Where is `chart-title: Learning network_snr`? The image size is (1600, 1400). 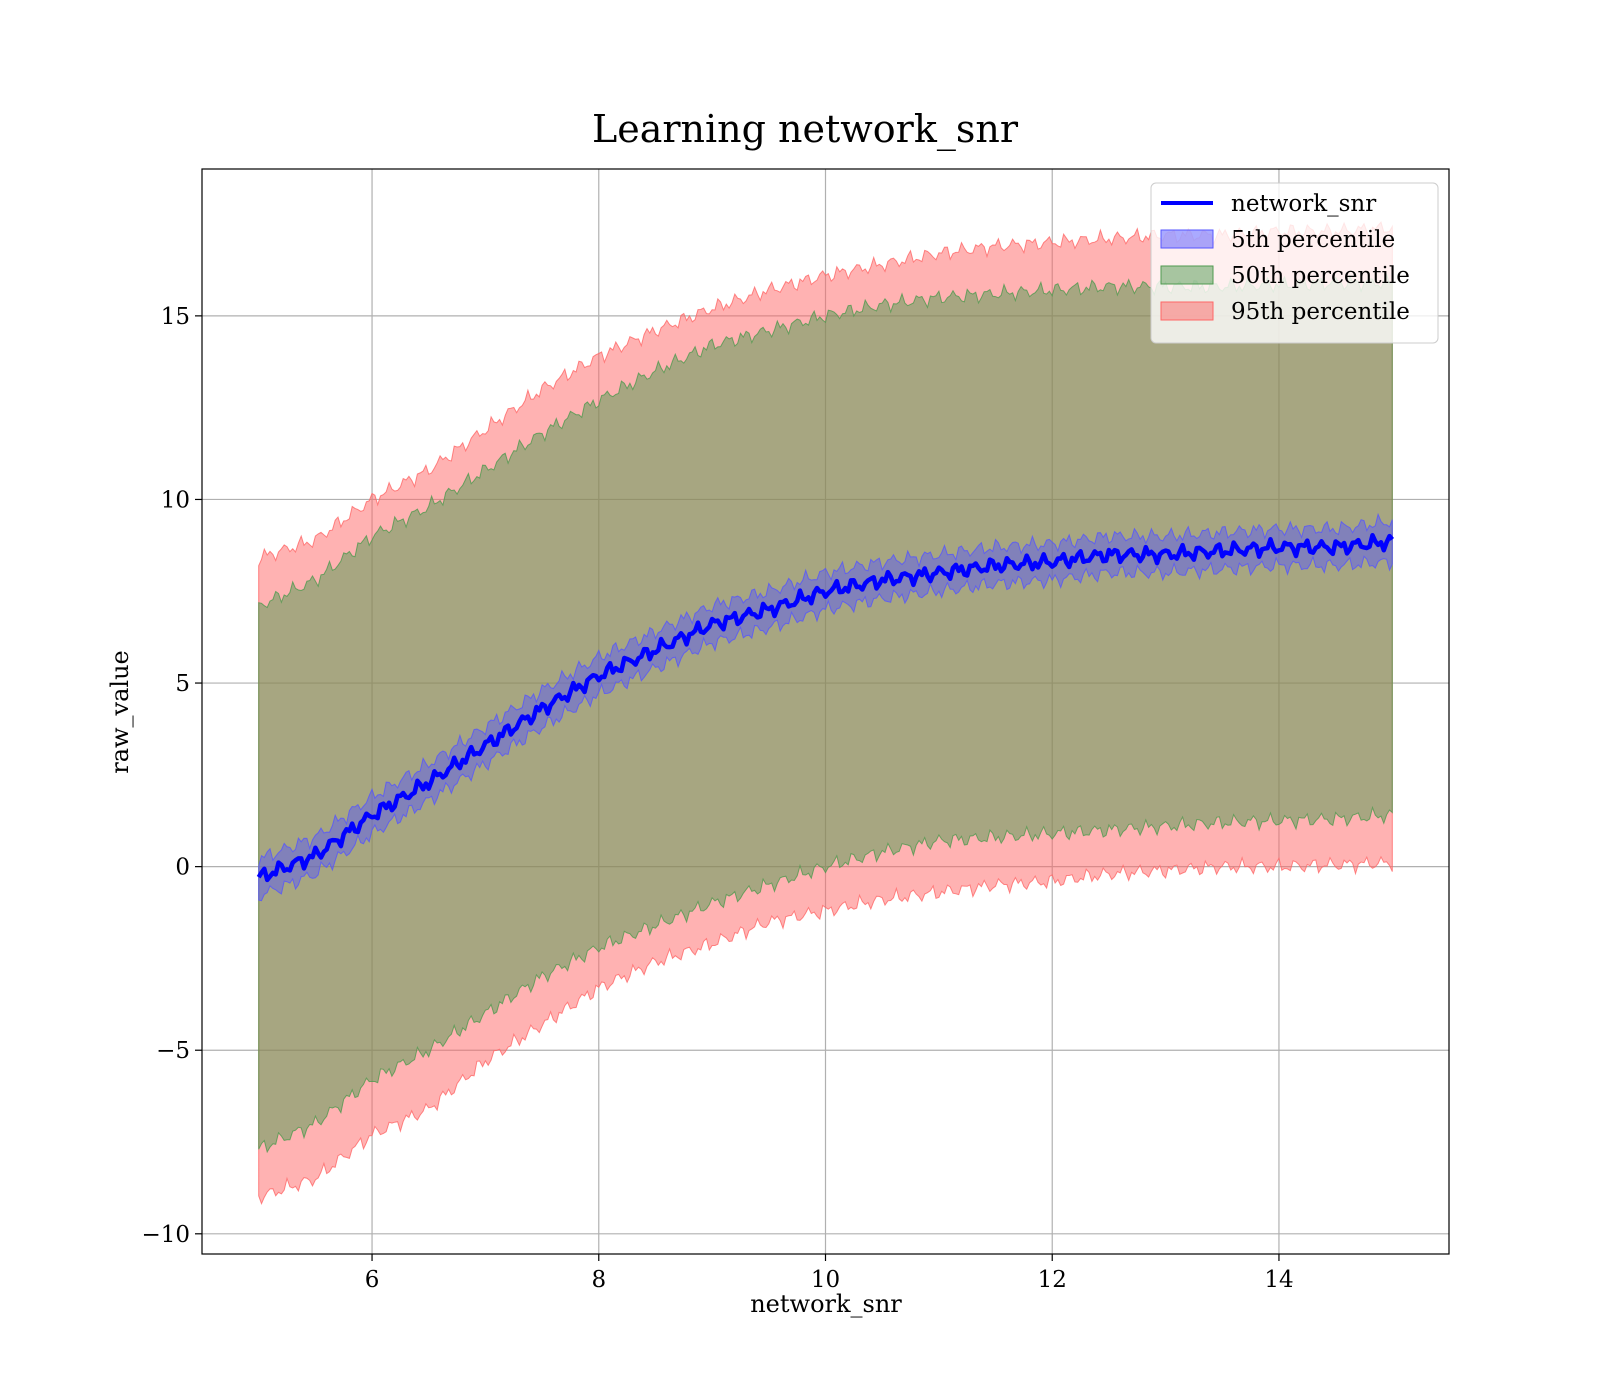 chart-title: Learning network_snr is located at coordinates (805, 129).